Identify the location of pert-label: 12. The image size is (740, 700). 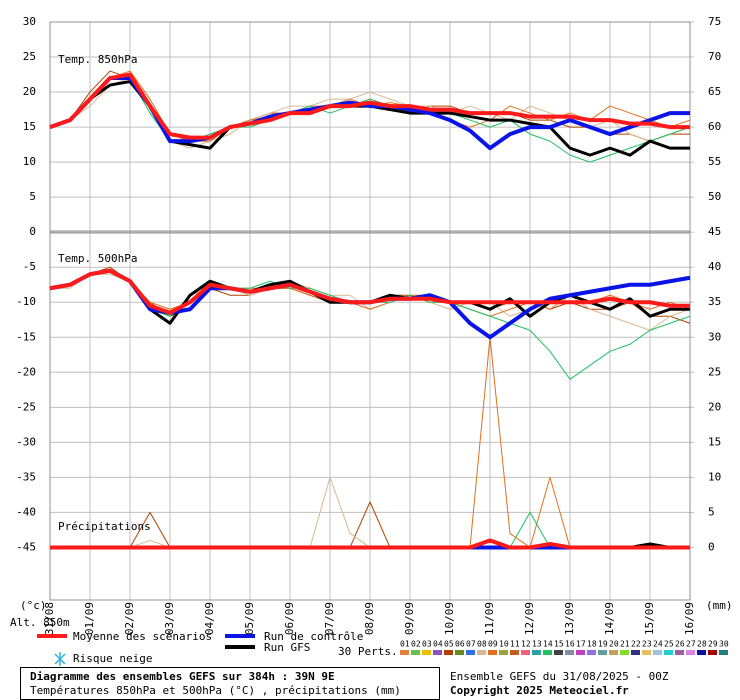
(526, 644).